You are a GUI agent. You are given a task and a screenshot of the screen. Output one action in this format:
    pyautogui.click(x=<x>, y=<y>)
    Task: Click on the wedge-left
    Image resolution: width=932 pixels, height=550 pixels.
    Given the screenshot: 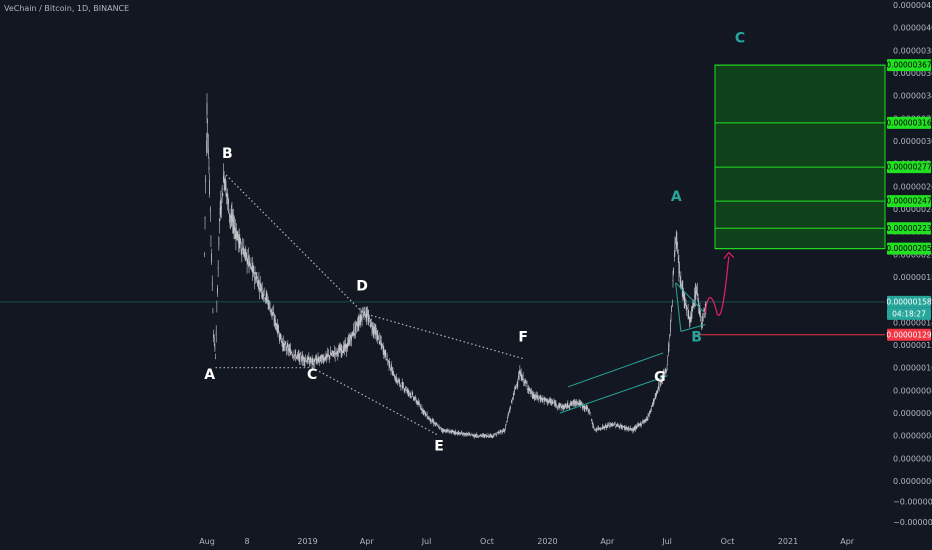 What is the action you would take?
    pyautogui.click(x=678, y=307)
    